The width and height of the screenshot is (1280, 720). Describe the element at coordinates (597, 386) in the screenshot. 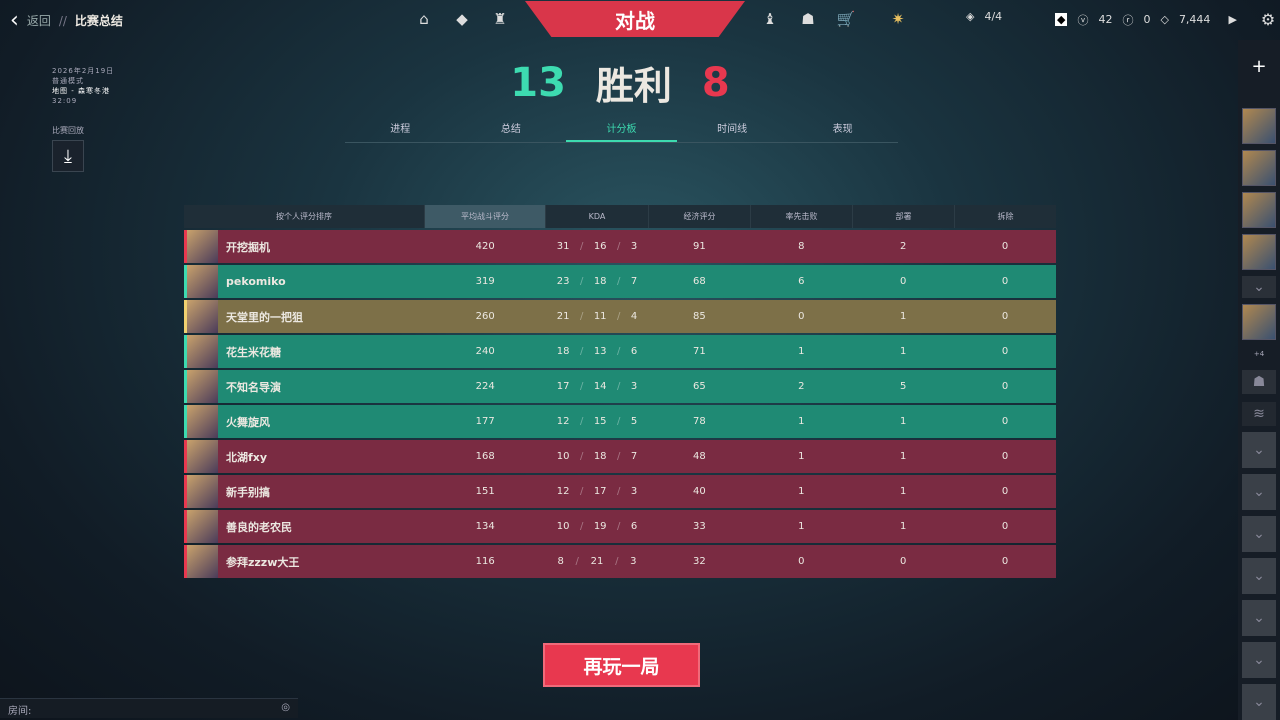

I see `kda-value: 17/14/3` at that location.